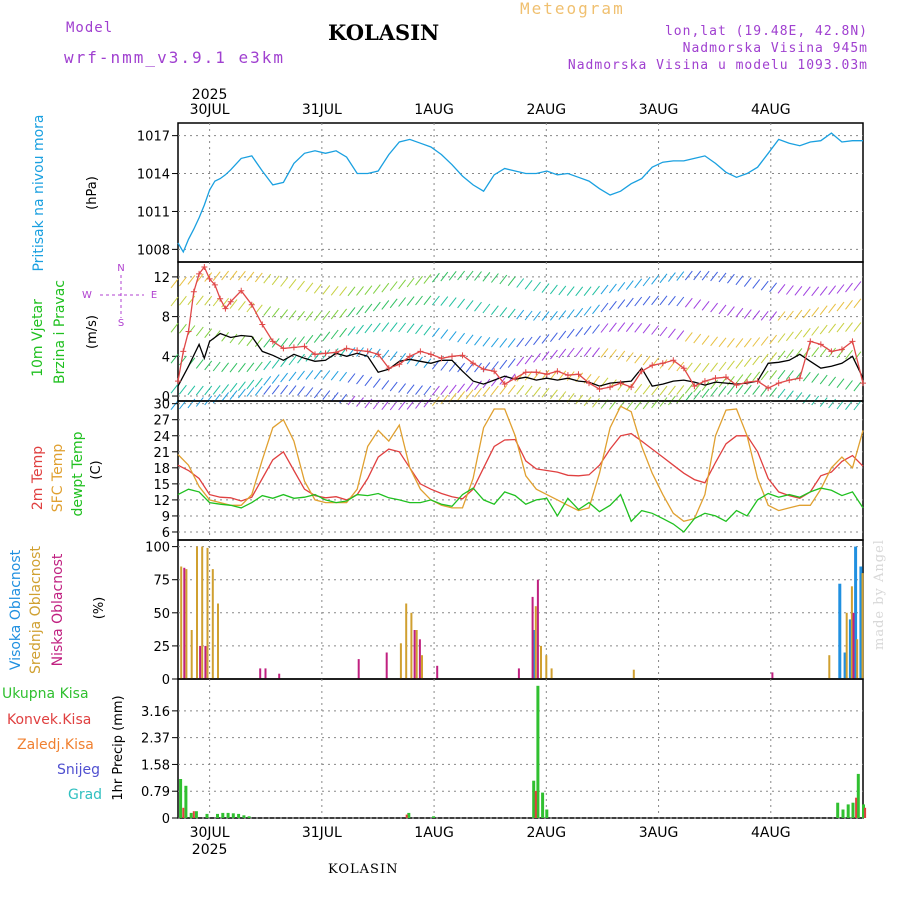  I want to click on cloud-low-bar, so click(419, 659).